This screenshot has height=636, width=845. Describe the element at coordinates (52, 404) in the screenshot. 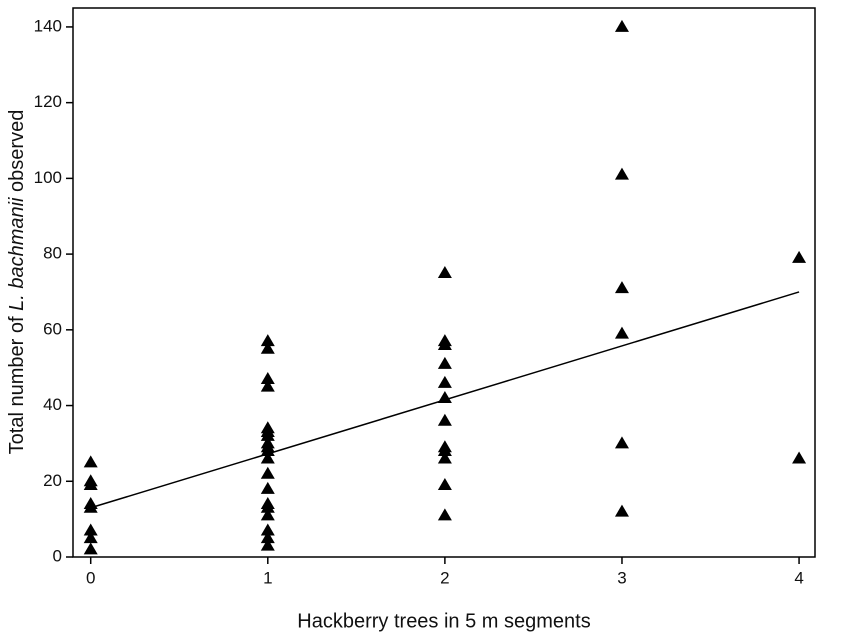

I see `y-tick-label: 40` at that location.